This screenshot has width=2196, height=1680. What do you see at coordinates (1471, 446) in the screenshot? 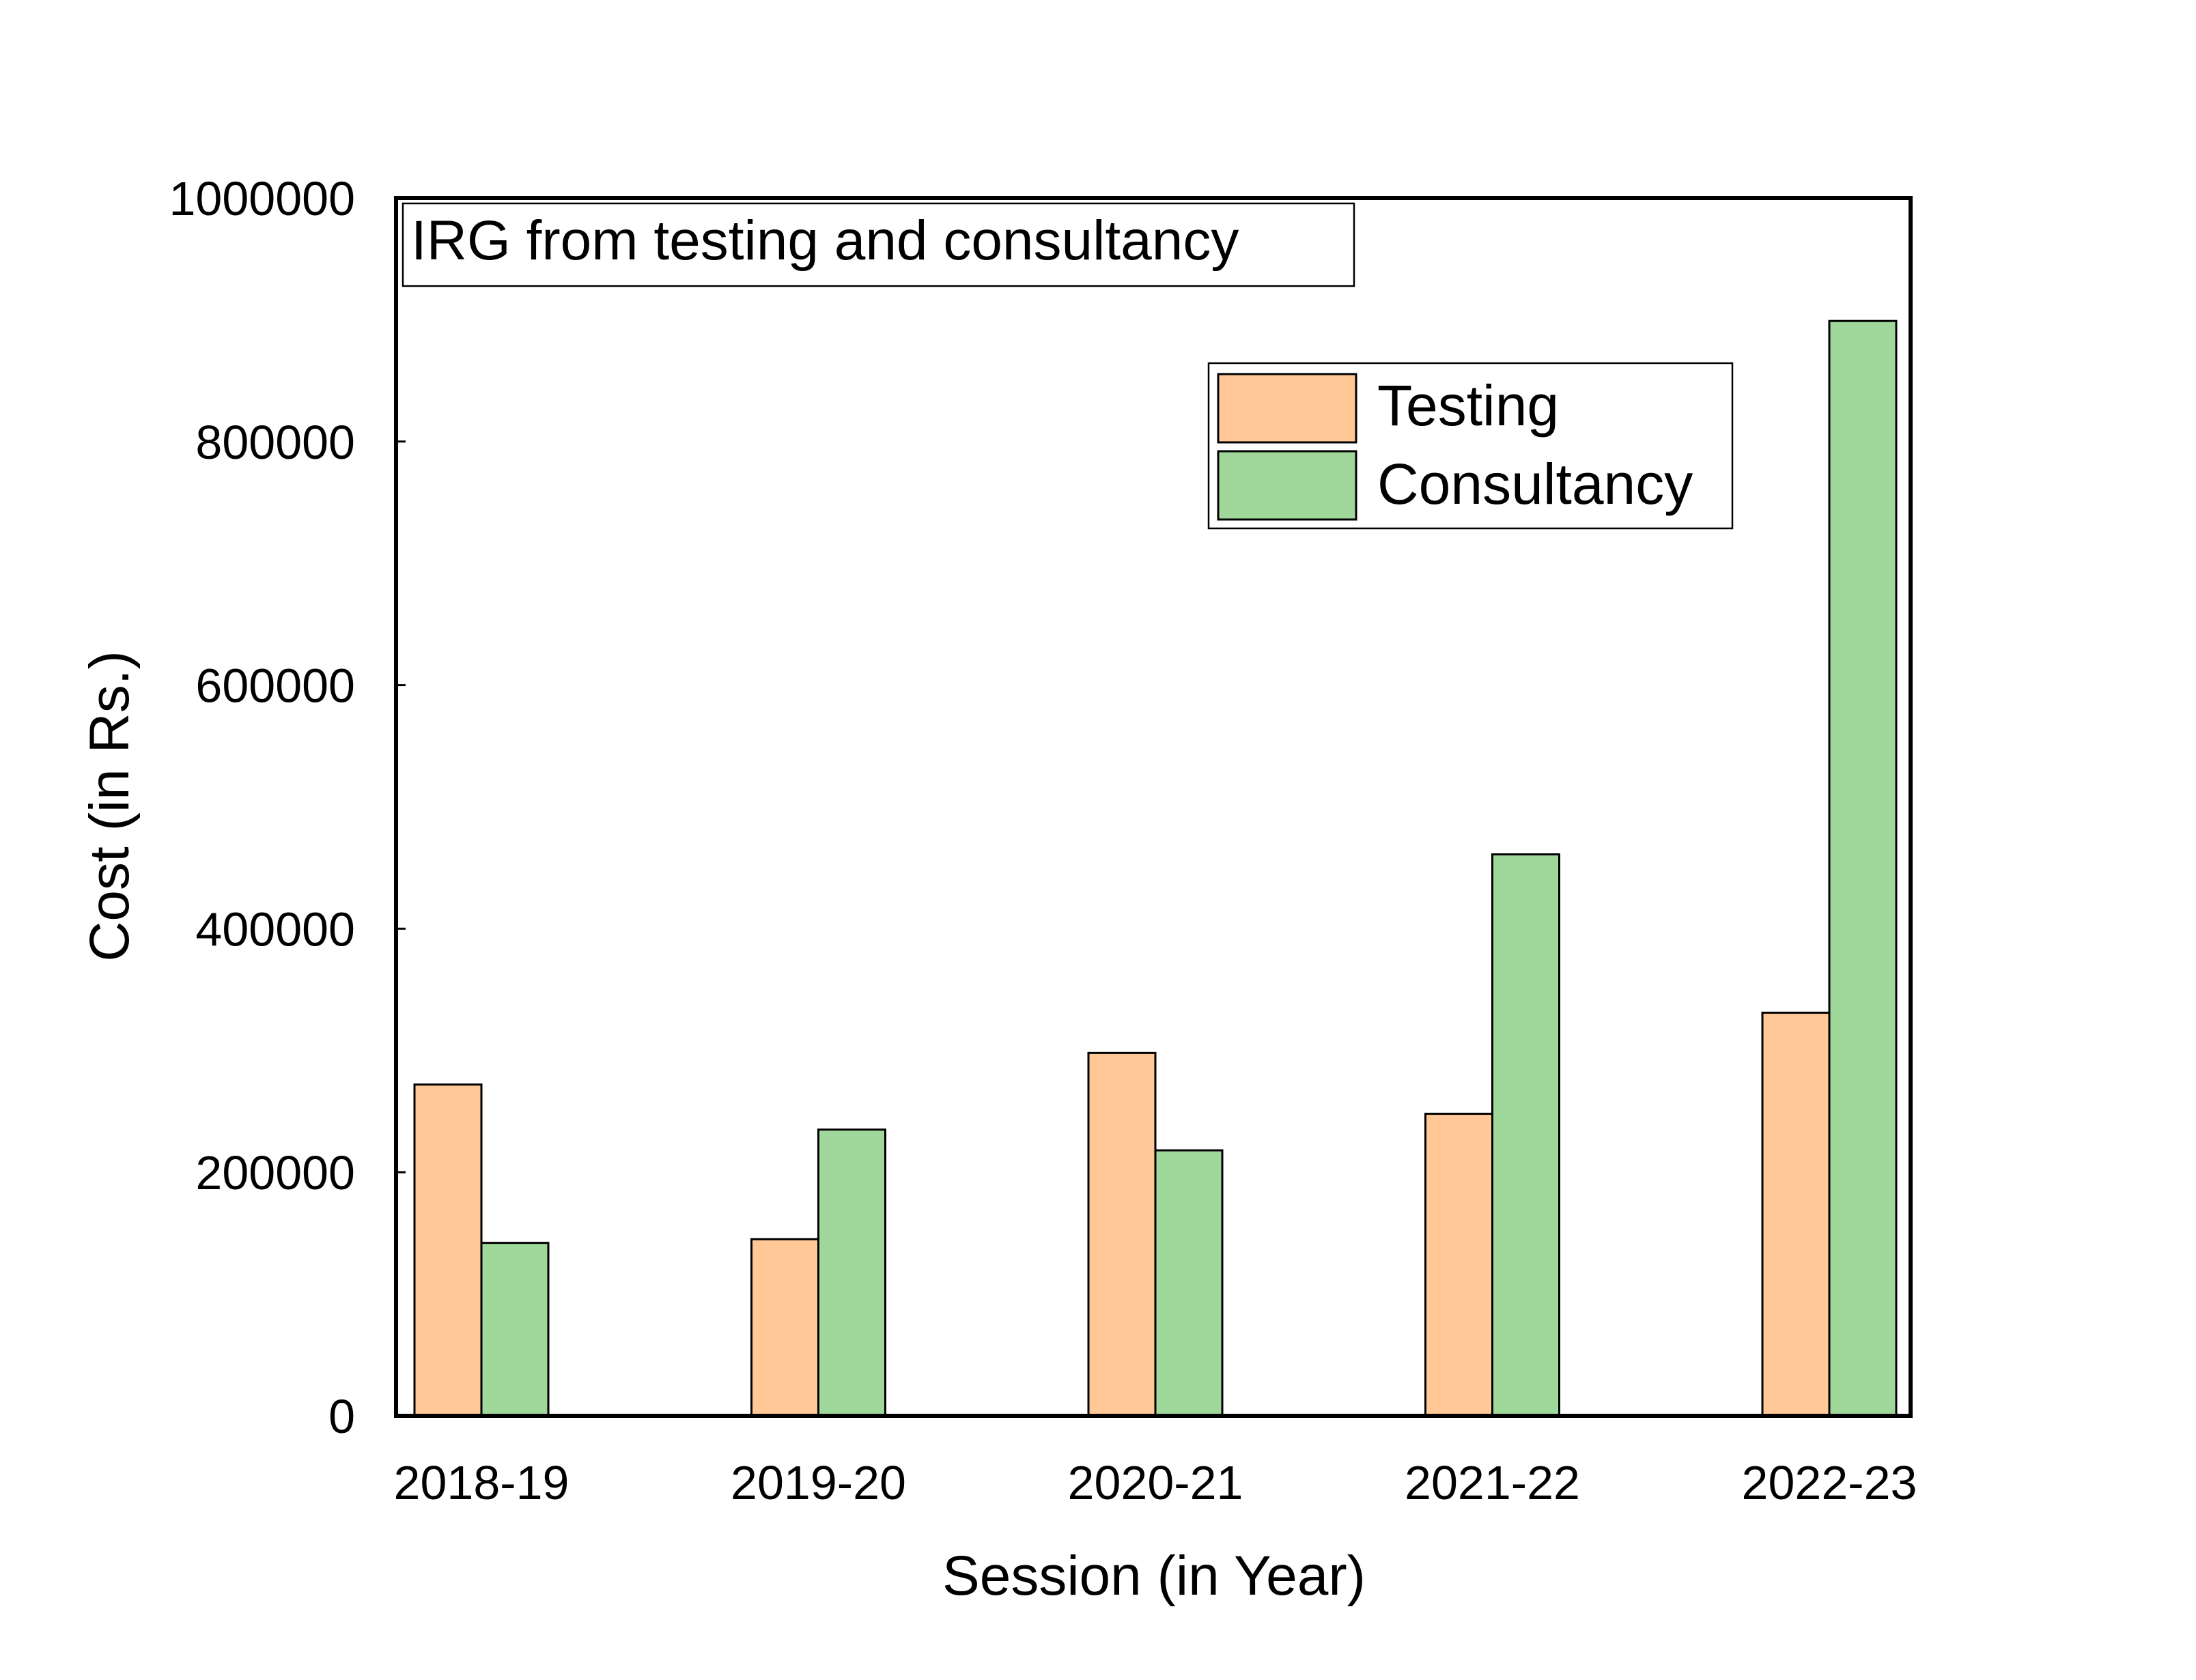
I see `legend: Testing Consultancy` at bounding box center [1471, 446].